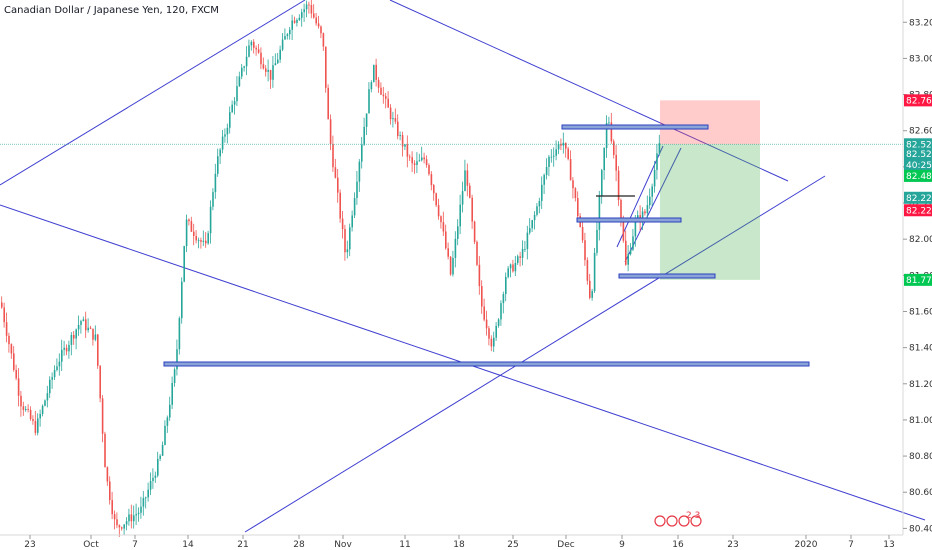 The image size is (932, 550). What do you see at coordinates (919, 145) in the screenshot?
I see `price-tag-label: 82.525` at bounding box center [919, 145].